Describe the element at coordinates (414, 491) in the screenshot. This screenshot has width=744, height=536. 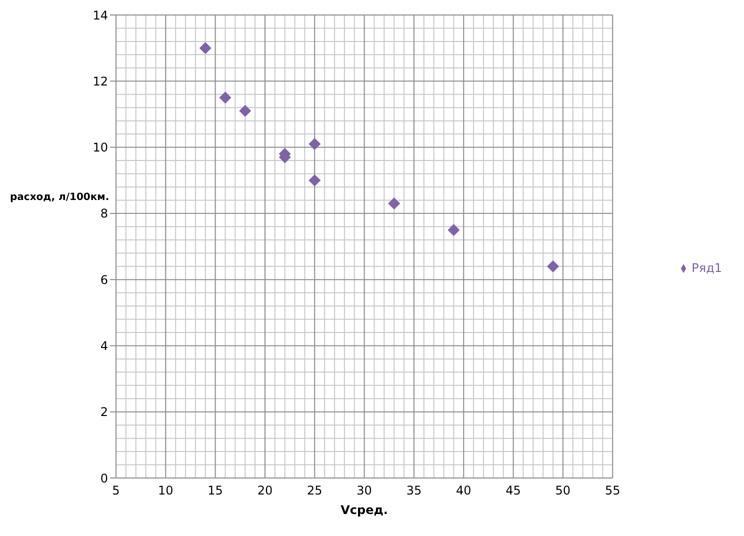
I see `x-tick-label: 35` at that location.